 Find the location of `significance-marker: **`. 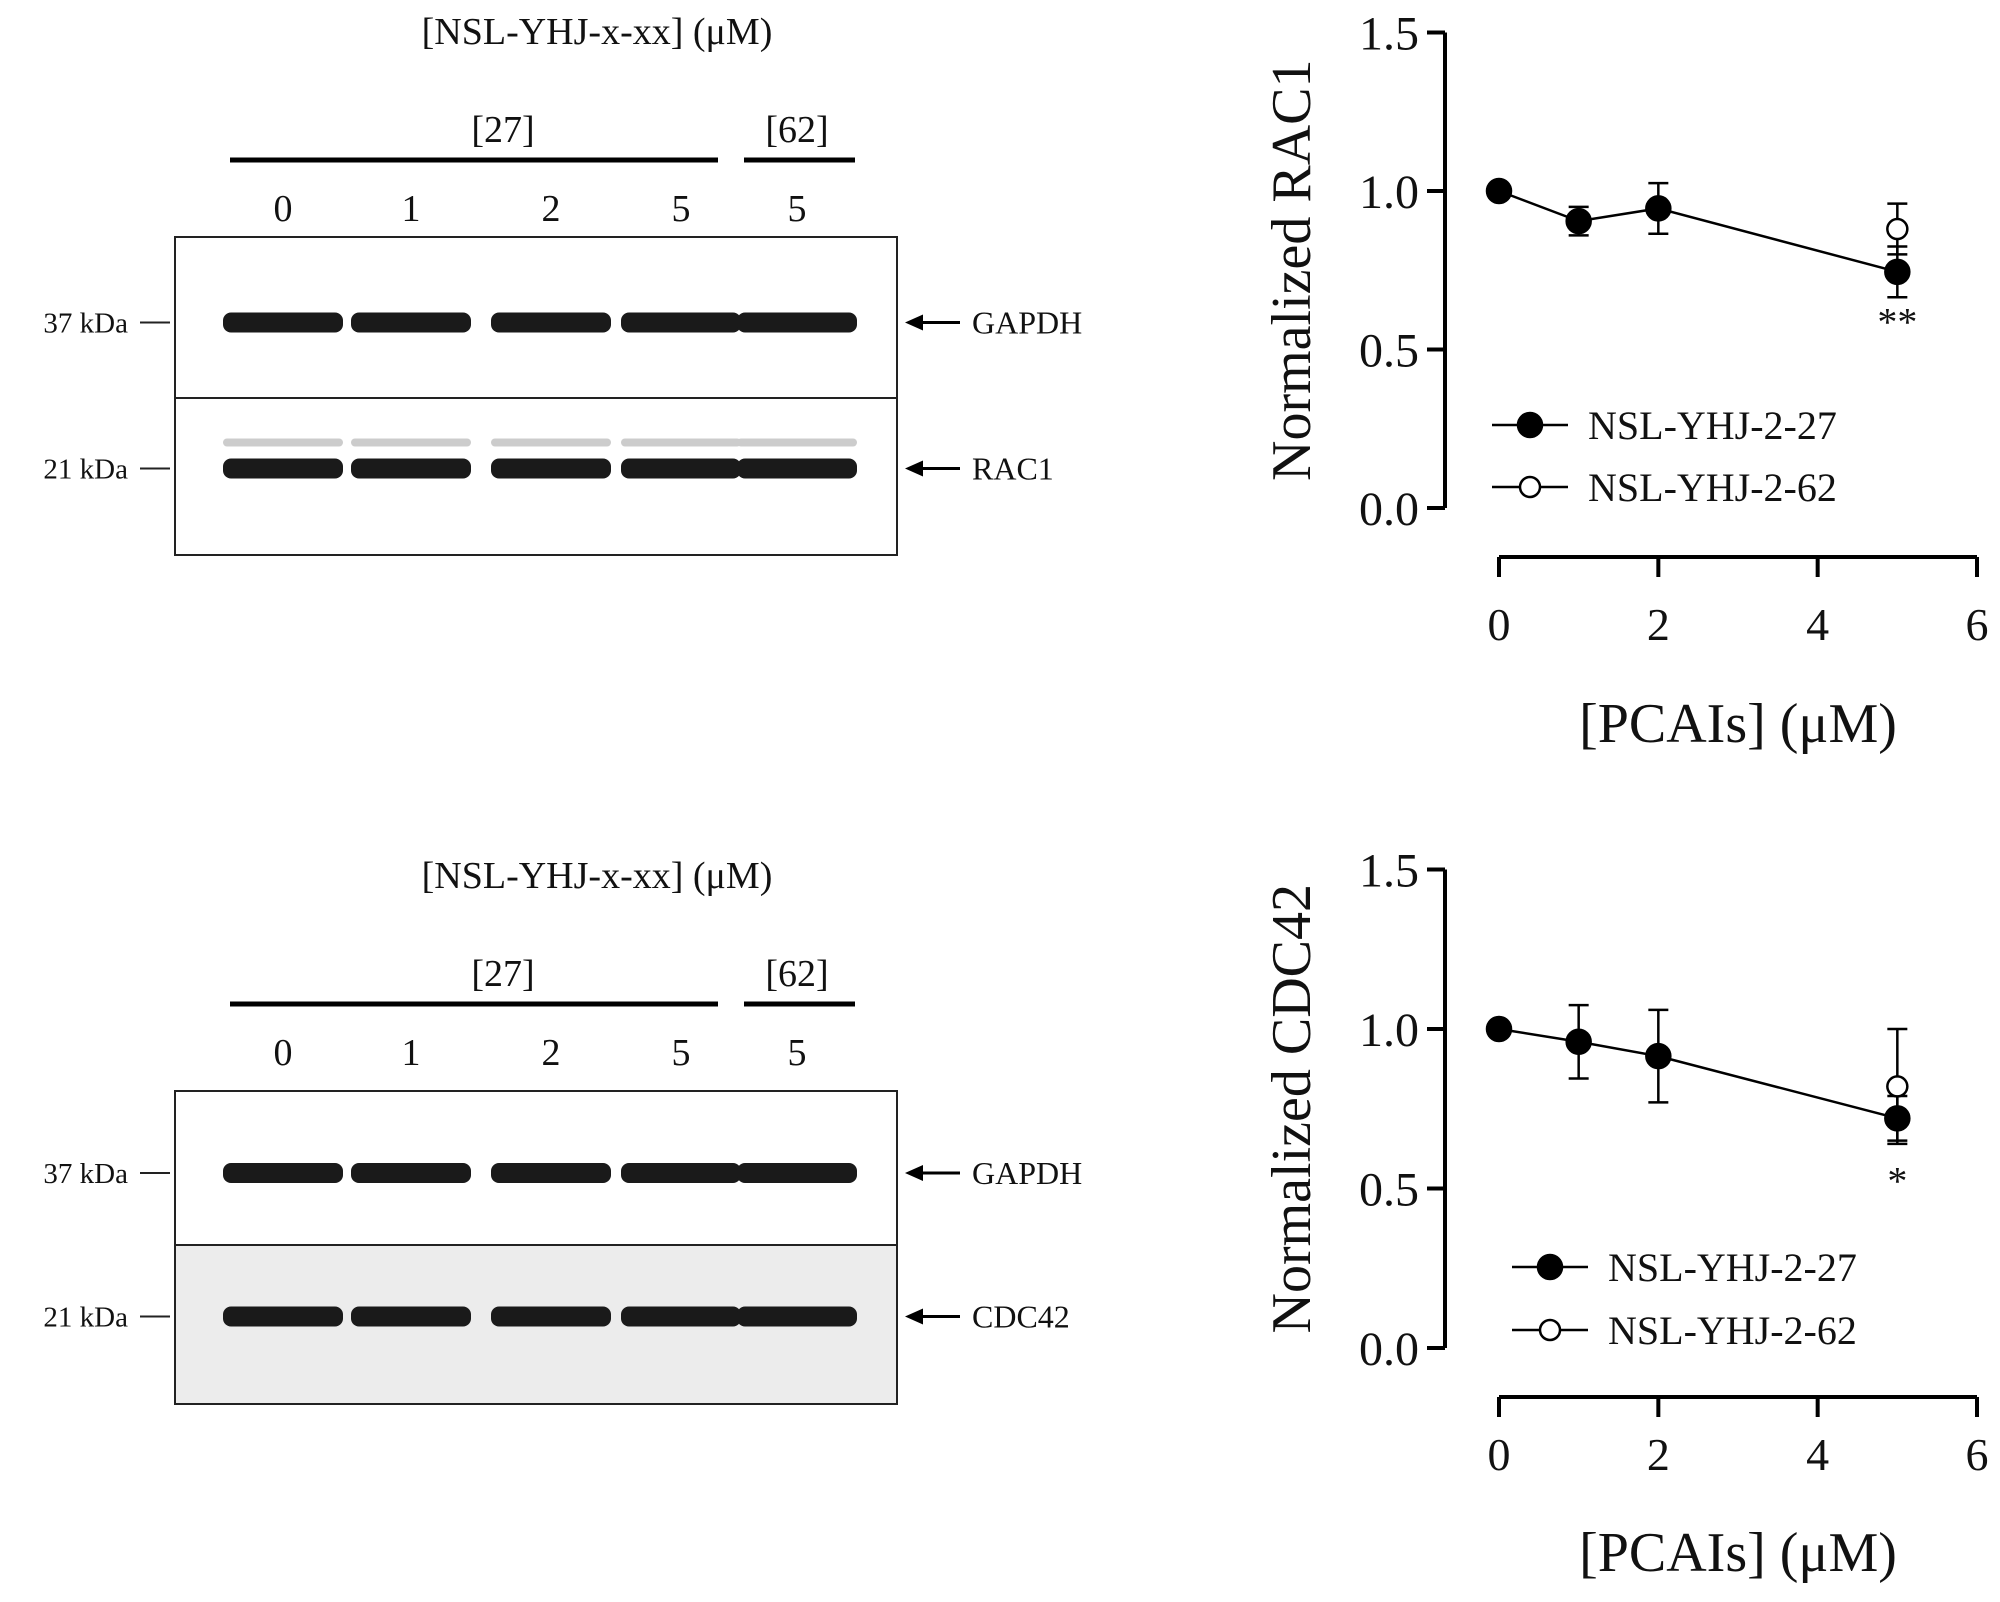

significance-marker: ** is located at coordinates (1897, 322).